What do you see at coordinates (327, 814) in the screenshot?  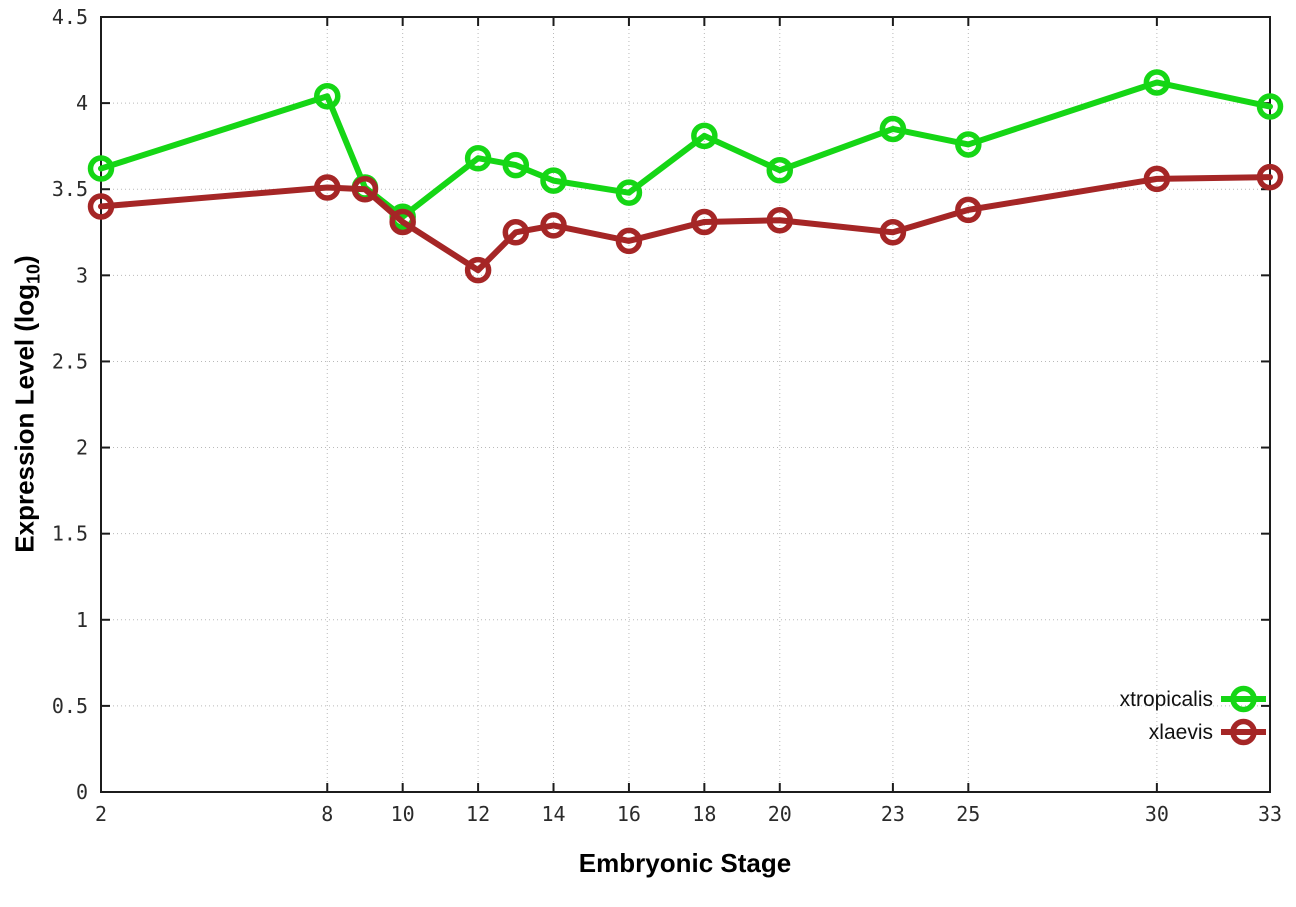 I see `x-tick-label: 8` at bounding box center [327, 814].